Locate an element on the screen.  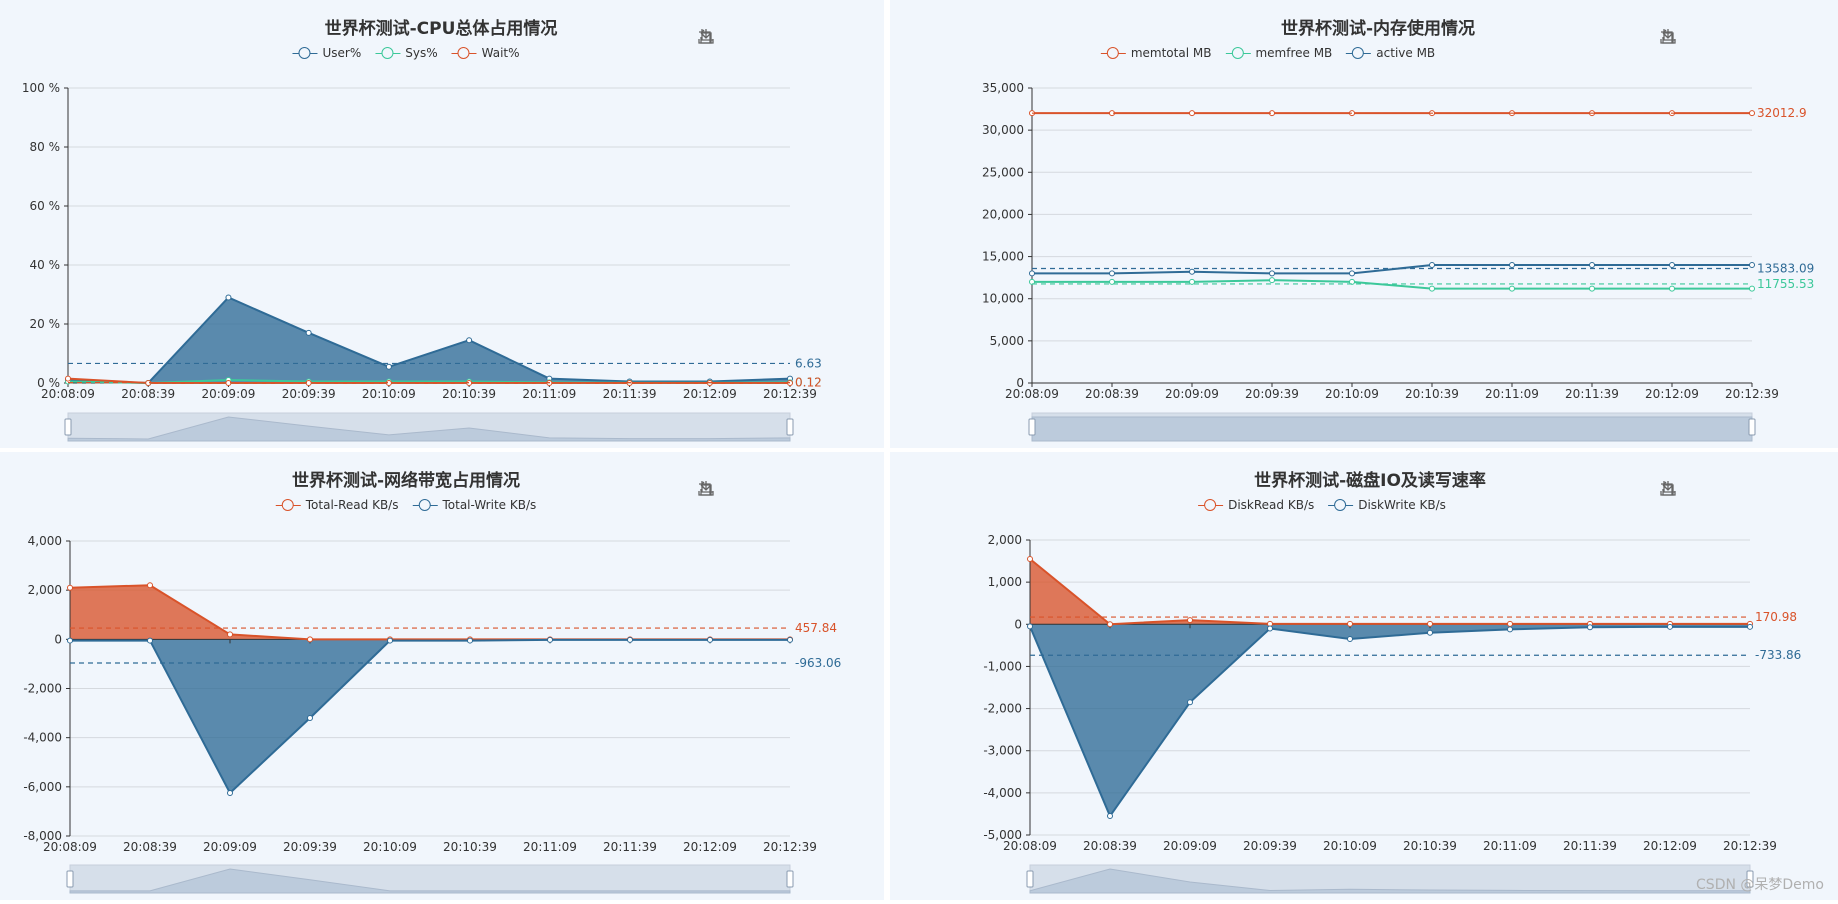
average-label: 11755.53 is located at coordinates (1785, 284).